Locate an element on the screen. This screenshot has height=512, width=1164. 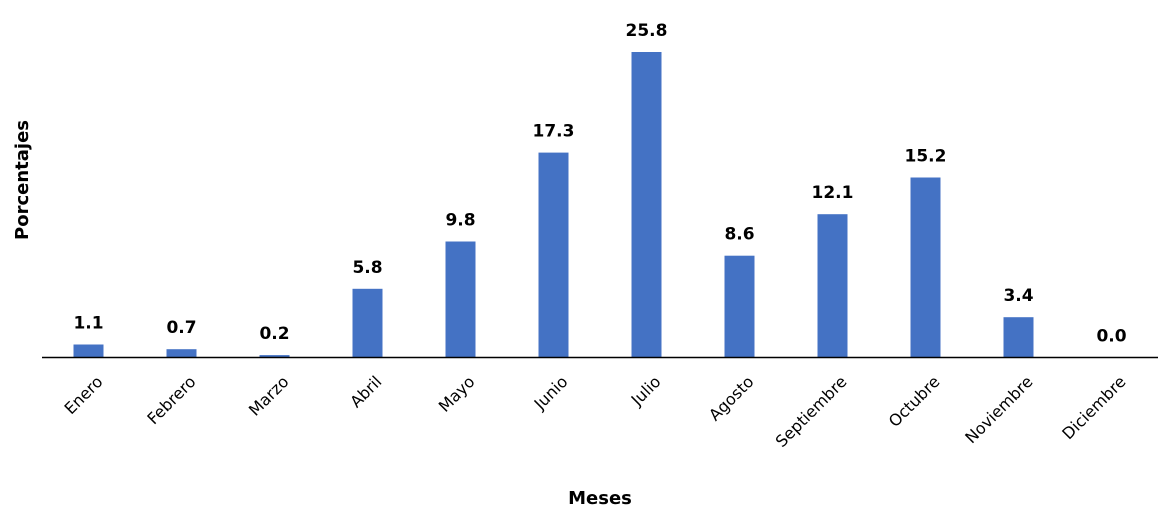
x-tick-label-julio: Julio is located at coordinates (646, 391).